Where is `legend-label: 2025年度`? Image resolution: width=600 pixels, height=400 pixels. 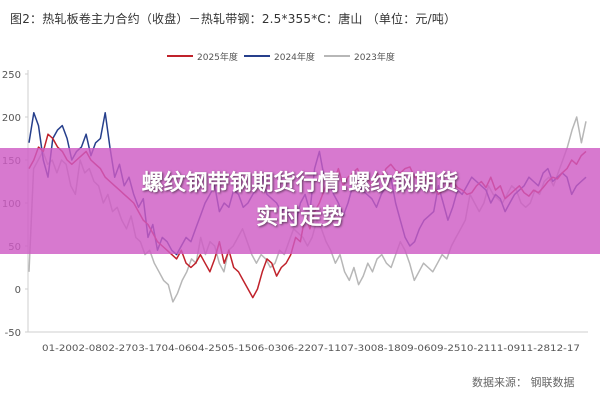 legend-label: 2025年度 is located at coordinates (217, 57).